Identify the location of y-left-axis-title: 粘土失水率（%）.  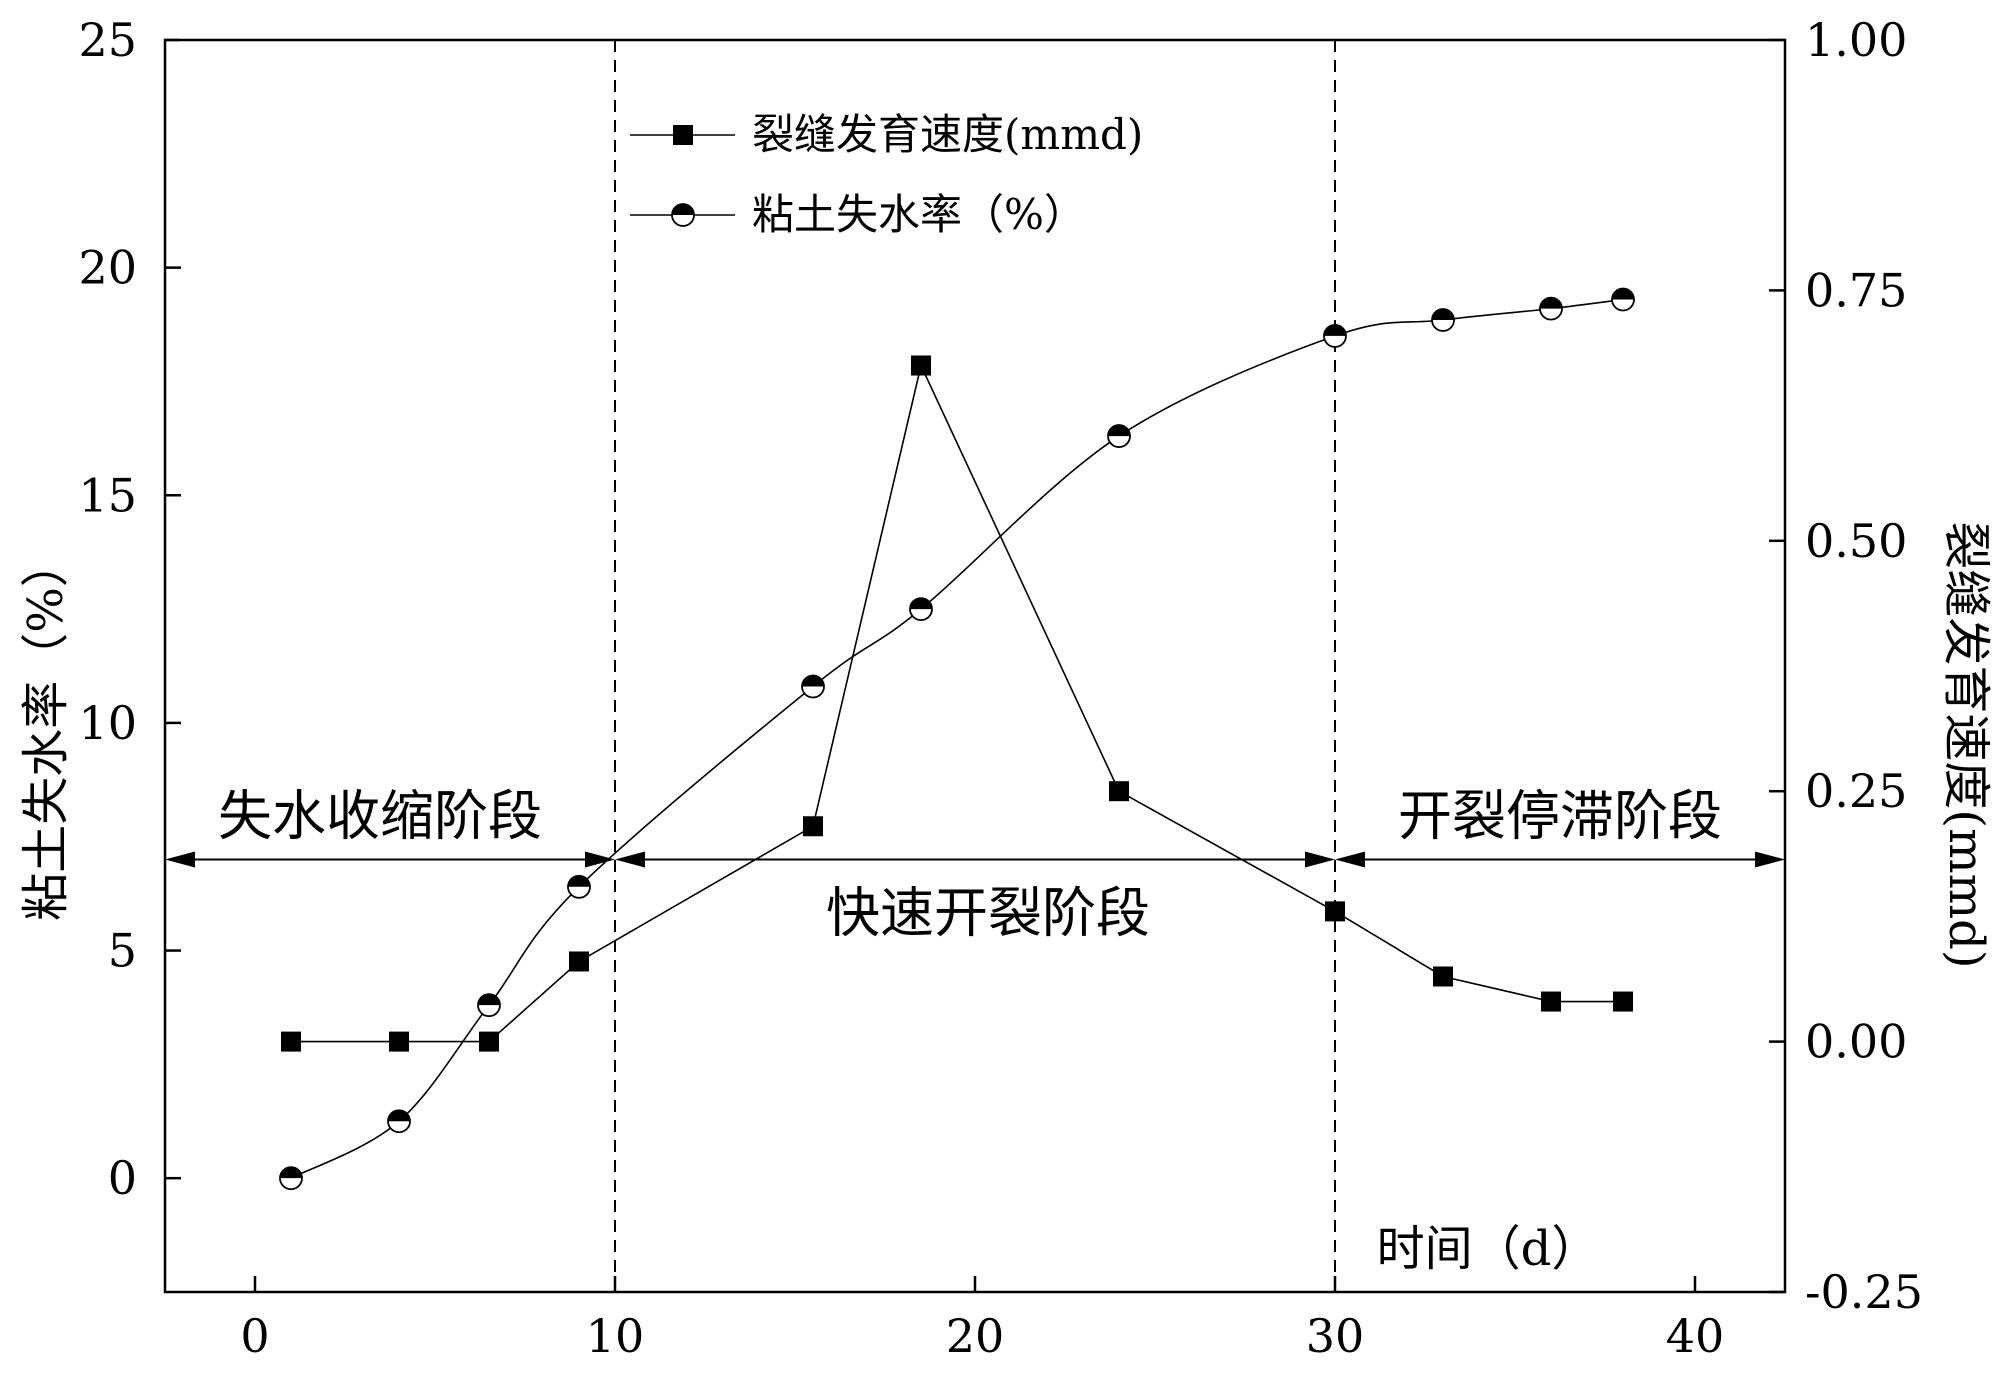
(46, 730).